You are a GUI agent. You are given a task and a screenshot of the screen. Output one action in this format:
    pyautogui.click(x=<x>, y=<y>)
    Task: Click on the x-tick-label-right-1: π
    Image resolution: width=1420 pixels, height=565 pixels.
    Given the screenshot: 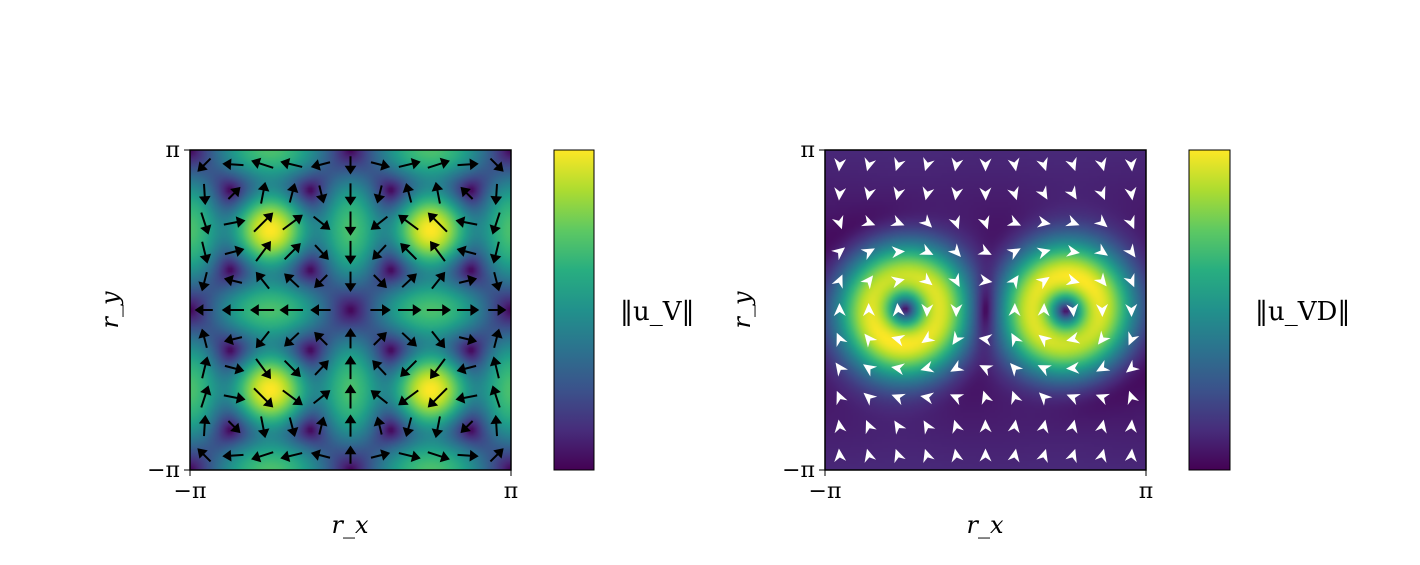 What is the action you would take?
    pyautogui.click(x=511, y=491)
    